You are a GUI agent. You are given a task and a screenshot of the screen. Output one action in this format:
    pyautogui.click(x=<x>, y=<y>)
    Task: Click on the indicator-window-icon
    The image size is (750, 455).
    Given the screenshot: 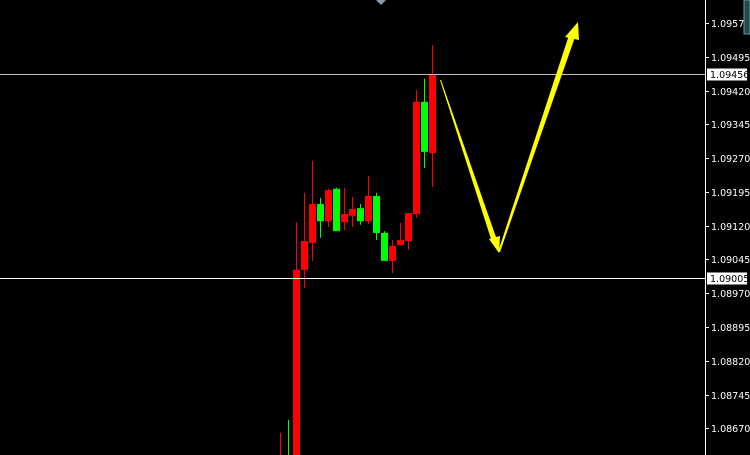 What is the action you would take?
    pyautogui.click(x=746, y=17)
    